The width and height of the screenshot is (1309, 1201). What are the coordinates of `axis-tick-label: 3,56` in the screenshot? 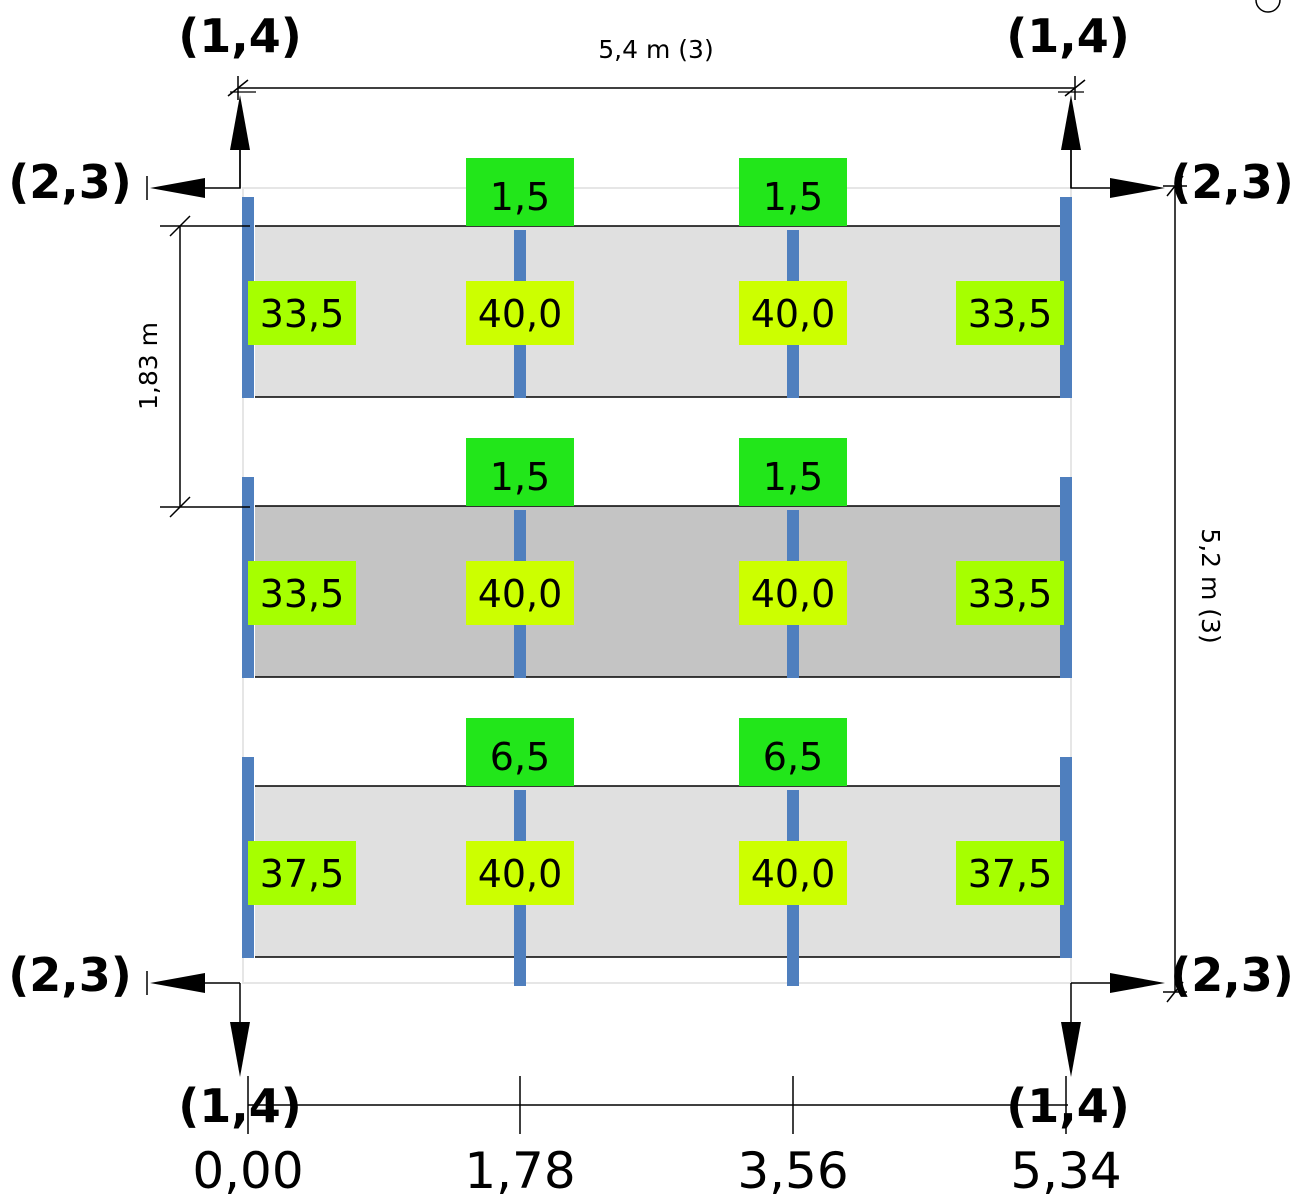 It's located at (792, 1171).